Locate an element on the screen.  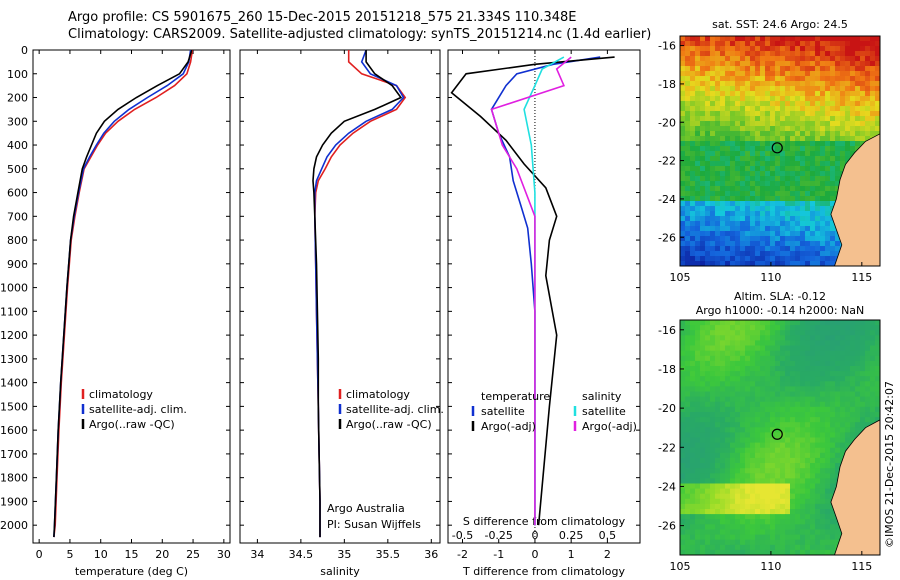
credit-text: ©IMOS 21-Dec-2015 20:42:07 is located at coordinates (889, 464).